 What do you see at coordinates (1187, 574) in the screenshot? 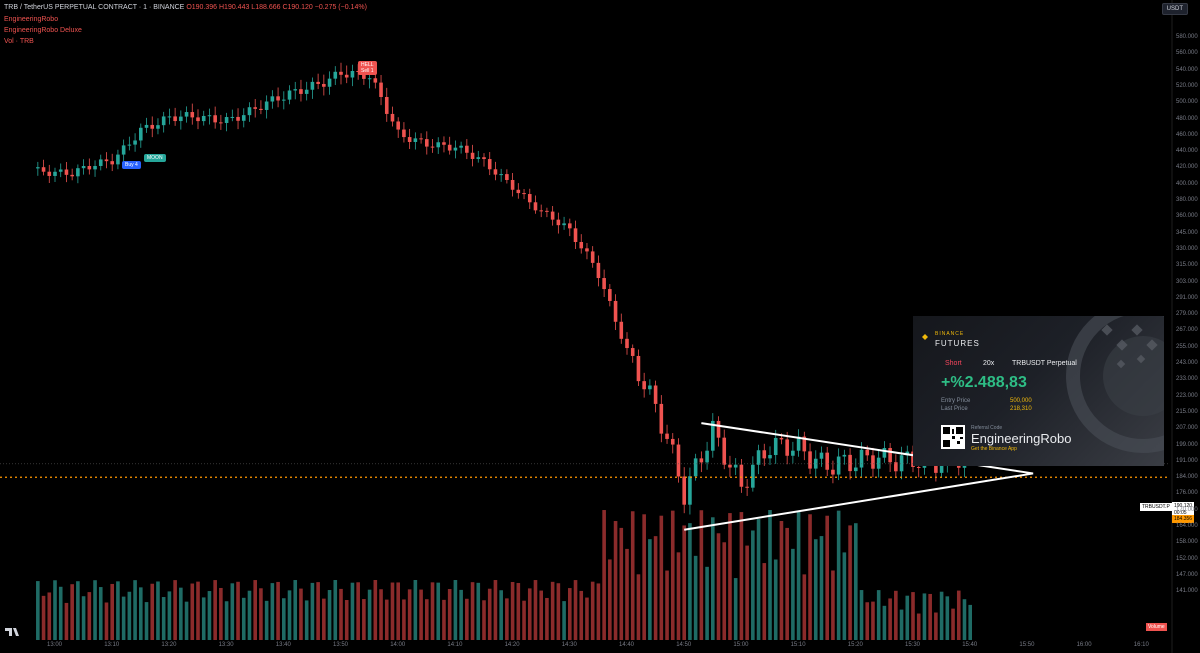
I see `price-axis-label: 147.000` at bounding box center [1187, 574].